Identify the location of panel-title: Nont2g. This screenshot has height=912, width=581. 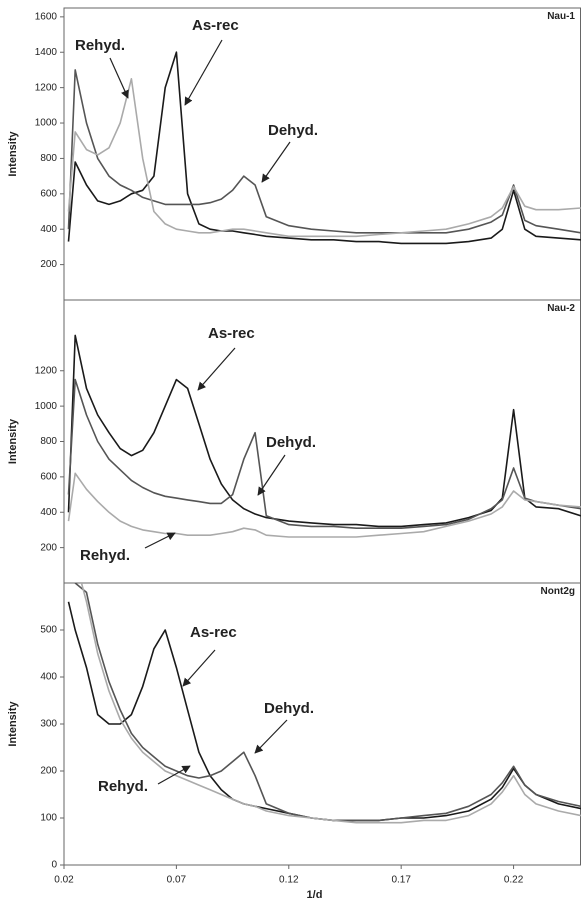
(558, 591).